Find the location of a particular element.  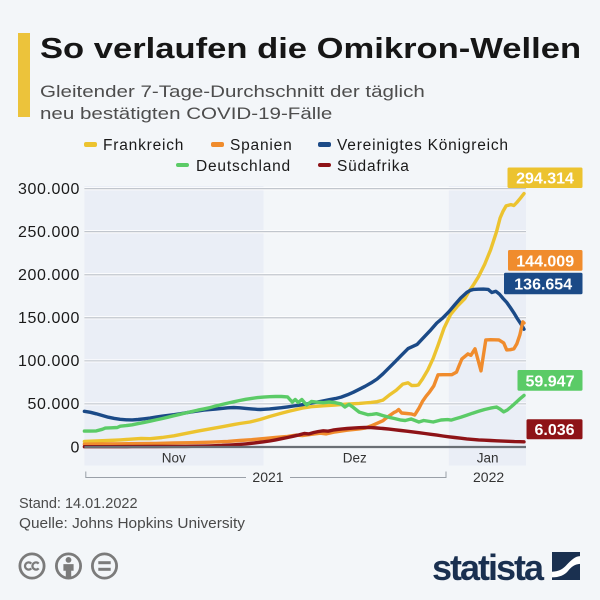

svg-text: Dez is located at coordinates (355, 458).